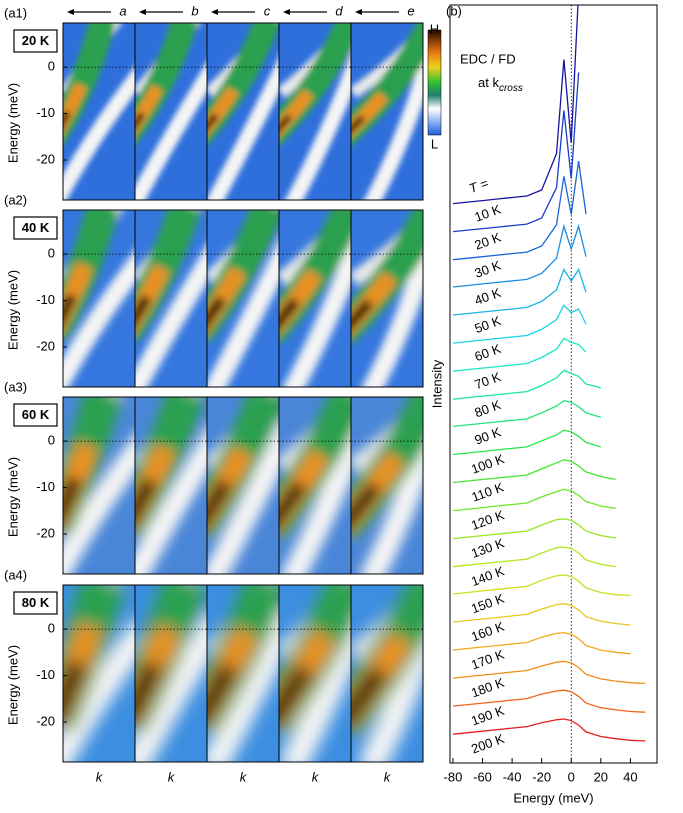  I want to click on colorbar-label: H, so click(434, 28).